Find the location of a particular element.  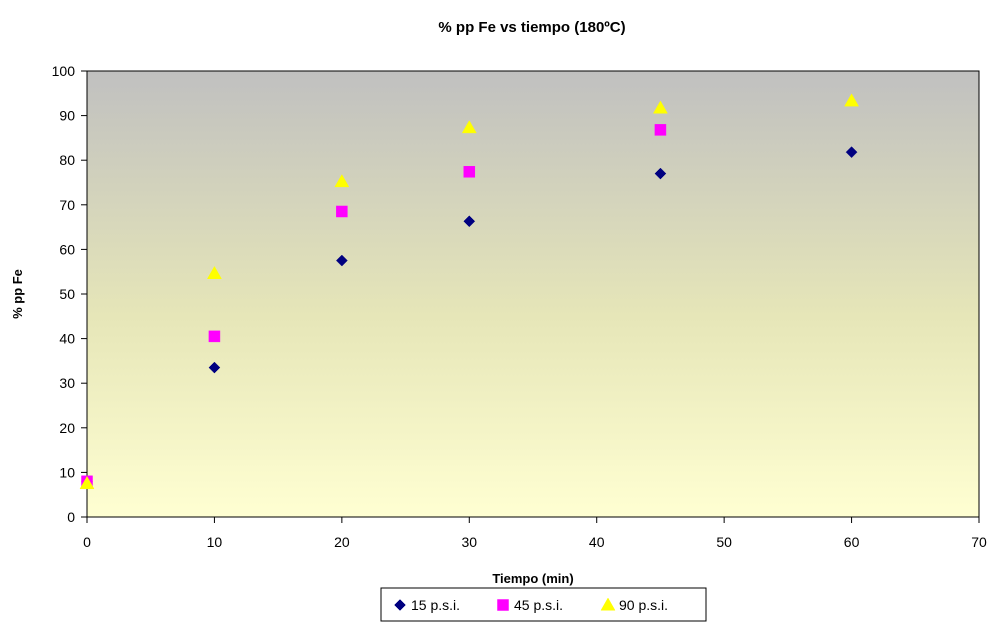

y-tick-label: 0 is located at coordinates (71, 517).